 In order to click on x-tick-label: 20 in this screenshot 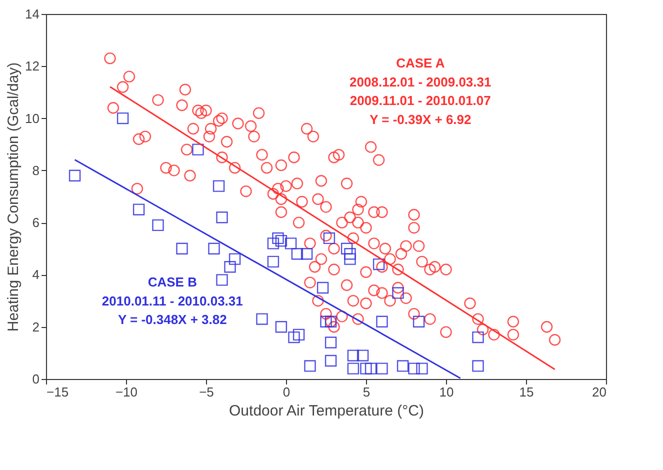, I will do `click(599, 392)`.